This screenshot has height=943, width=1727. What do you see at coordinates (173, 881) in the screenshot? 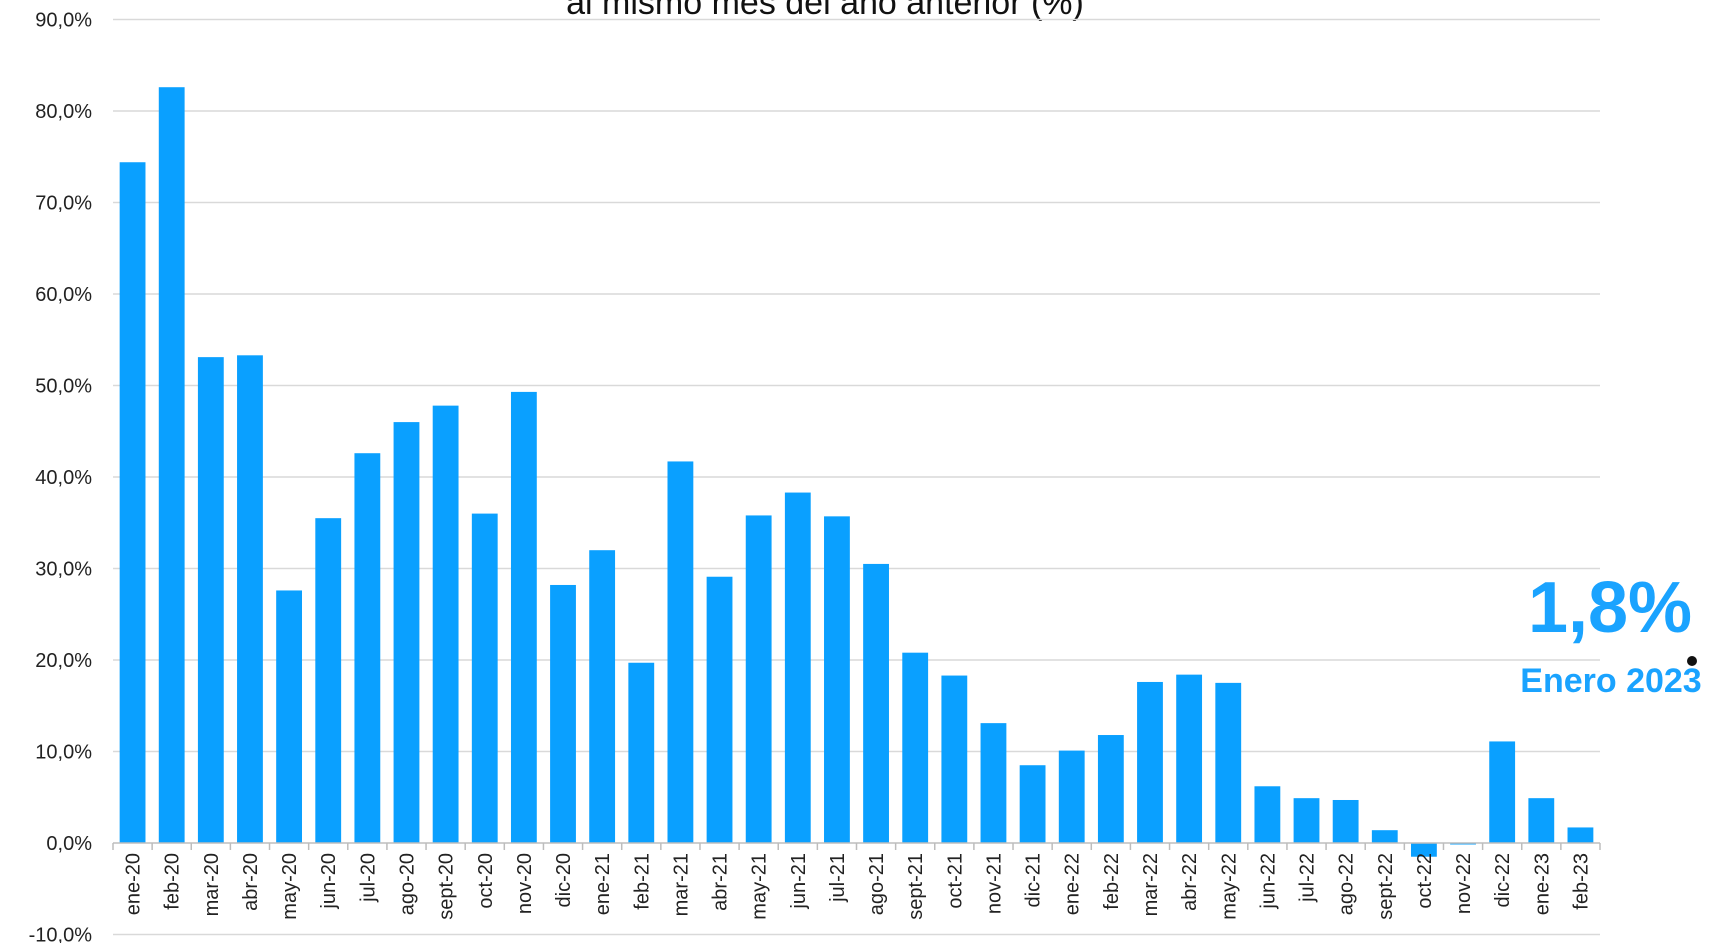
I see `x-tick-label: feb-20` at bounding box center [173, 881].